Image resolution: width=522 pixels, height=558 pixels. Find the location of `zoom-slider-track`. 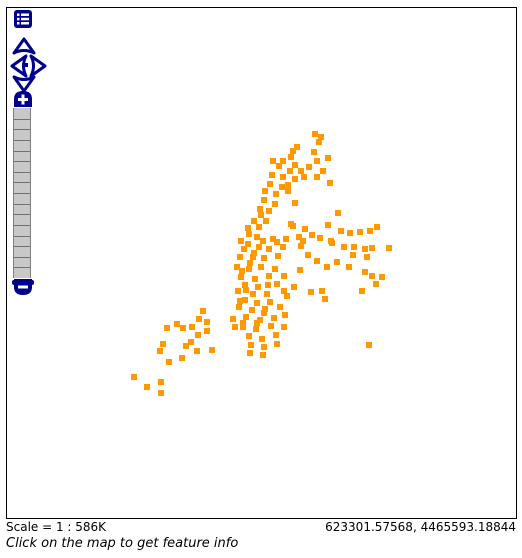

zoom-slider-track is located at coordinates (22, 193).